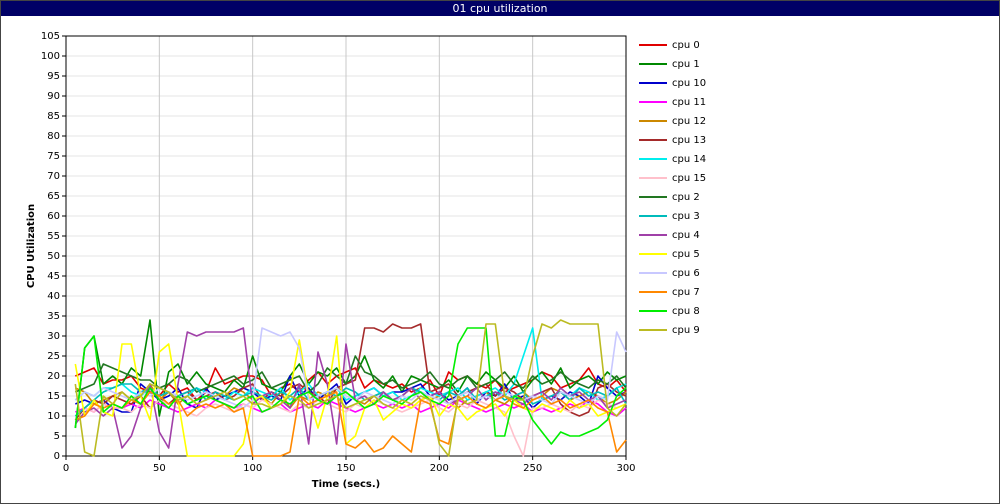 The height and width of the screenshot is (504, 1000). What do you see at coordinates (50, 36) in the screenshot?
I see `y-tick-label: 105` at bounding box center [50, 36].